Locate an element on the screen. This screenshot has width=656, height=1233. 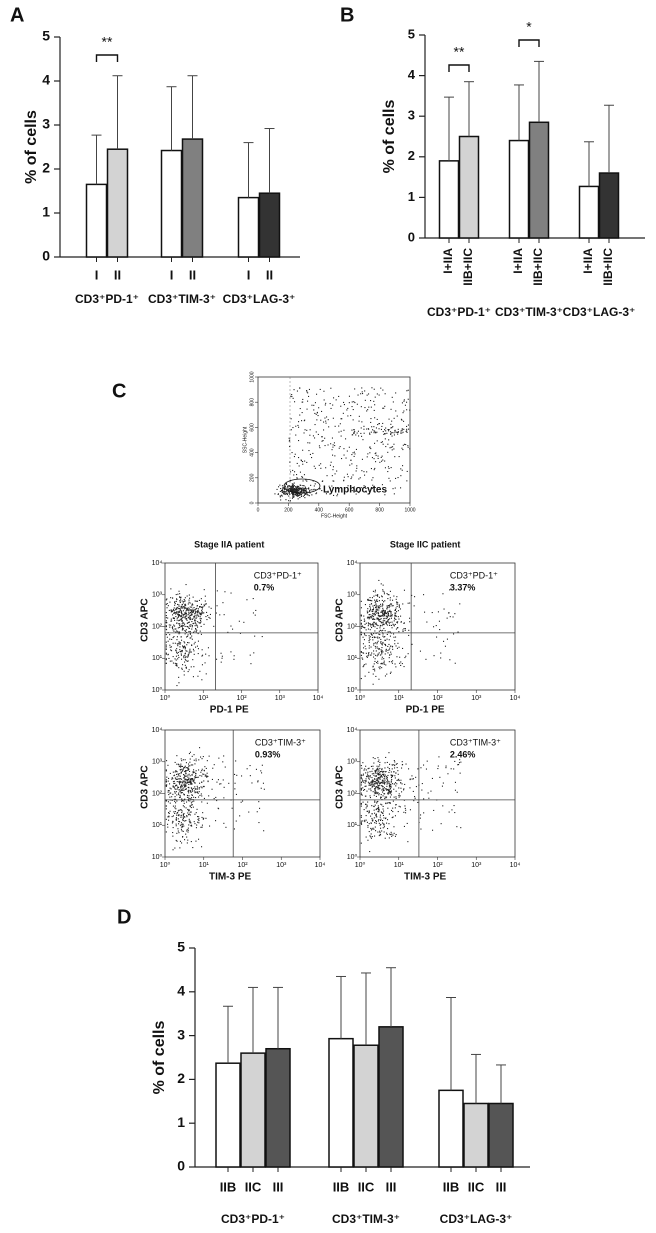
x-tick-label: 10⁴ is located at coordinates (515, 698).